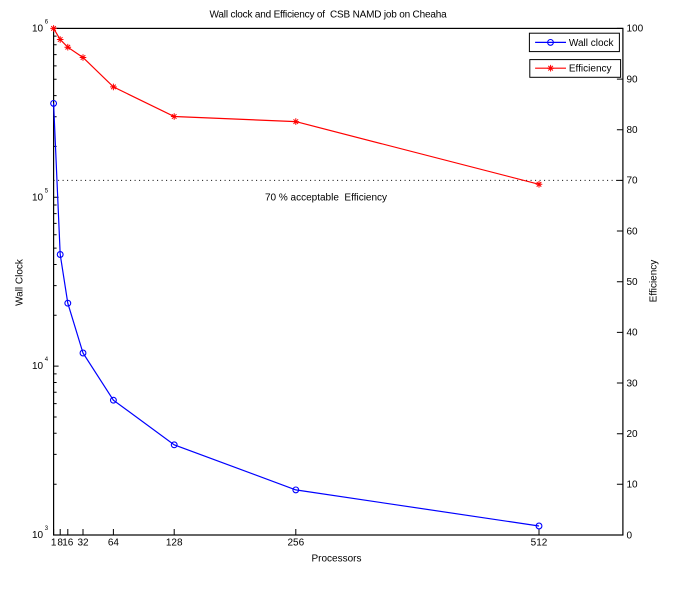  I want to click on svg-text: 5, so click(47, 191).